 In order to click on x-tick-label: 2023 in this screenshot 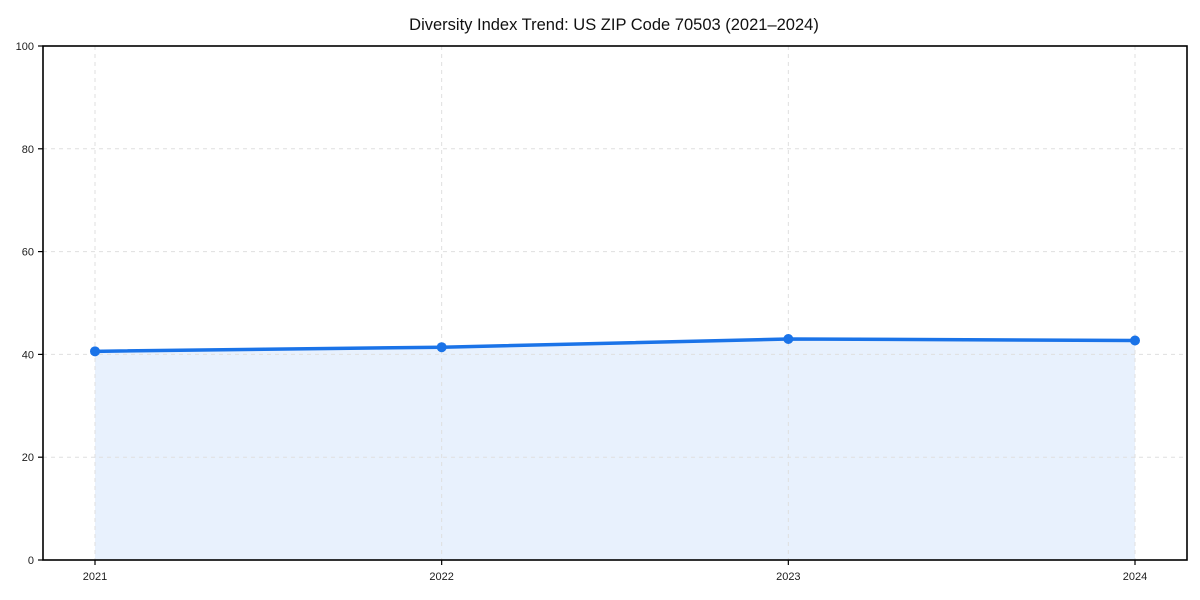, I will do `click(788, 577)`.